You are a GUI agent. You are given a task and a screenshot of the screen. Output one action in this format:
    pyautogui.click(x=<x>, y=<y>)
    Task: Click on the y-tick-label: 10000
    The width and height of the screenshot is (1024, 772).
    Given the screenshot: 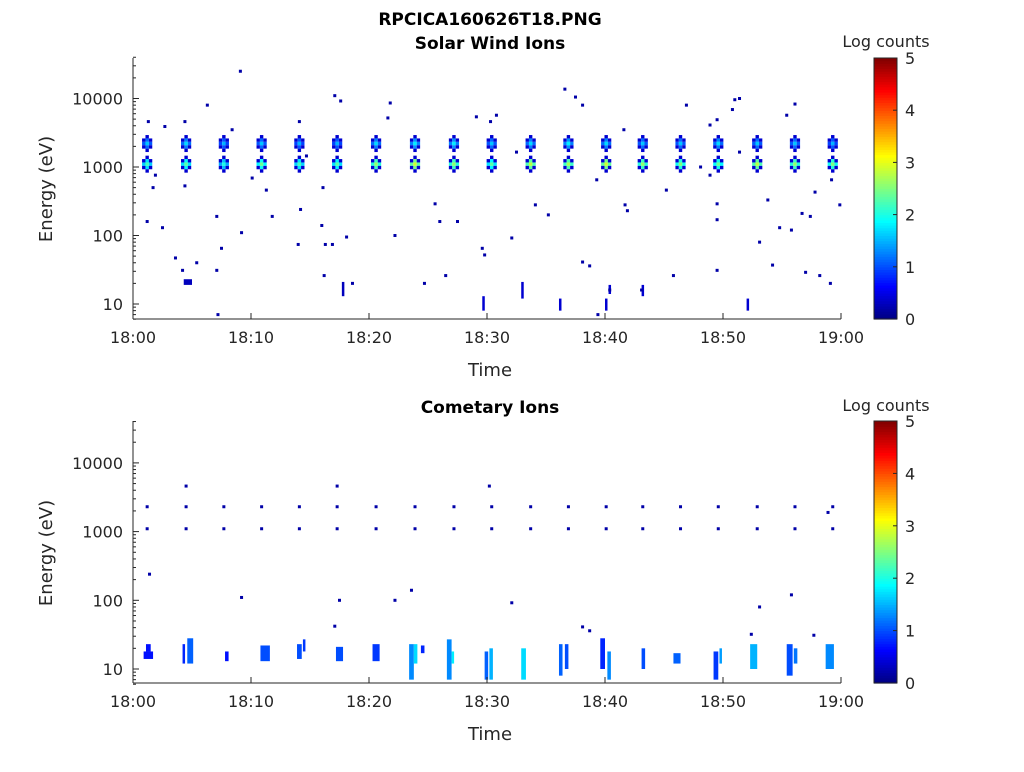 What is the action you would take?
    pyautogui.click(x=97, y=99)
    